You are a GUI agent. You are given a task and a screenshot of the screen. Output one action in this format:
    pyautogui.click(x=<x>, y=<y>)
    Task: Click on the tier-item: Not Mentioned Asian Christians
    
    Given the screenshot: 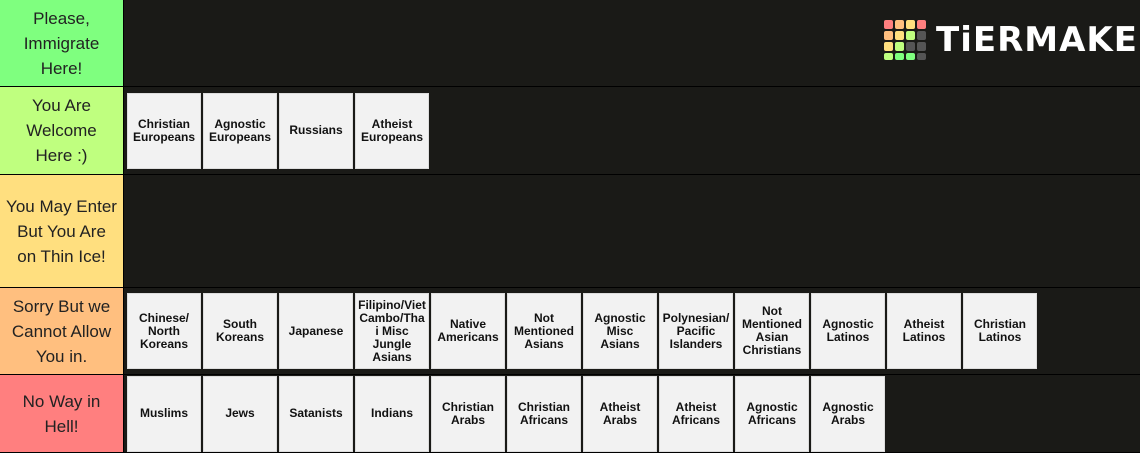 What is the action you would take?
    pyautogui.click(x=772, y=331)
    